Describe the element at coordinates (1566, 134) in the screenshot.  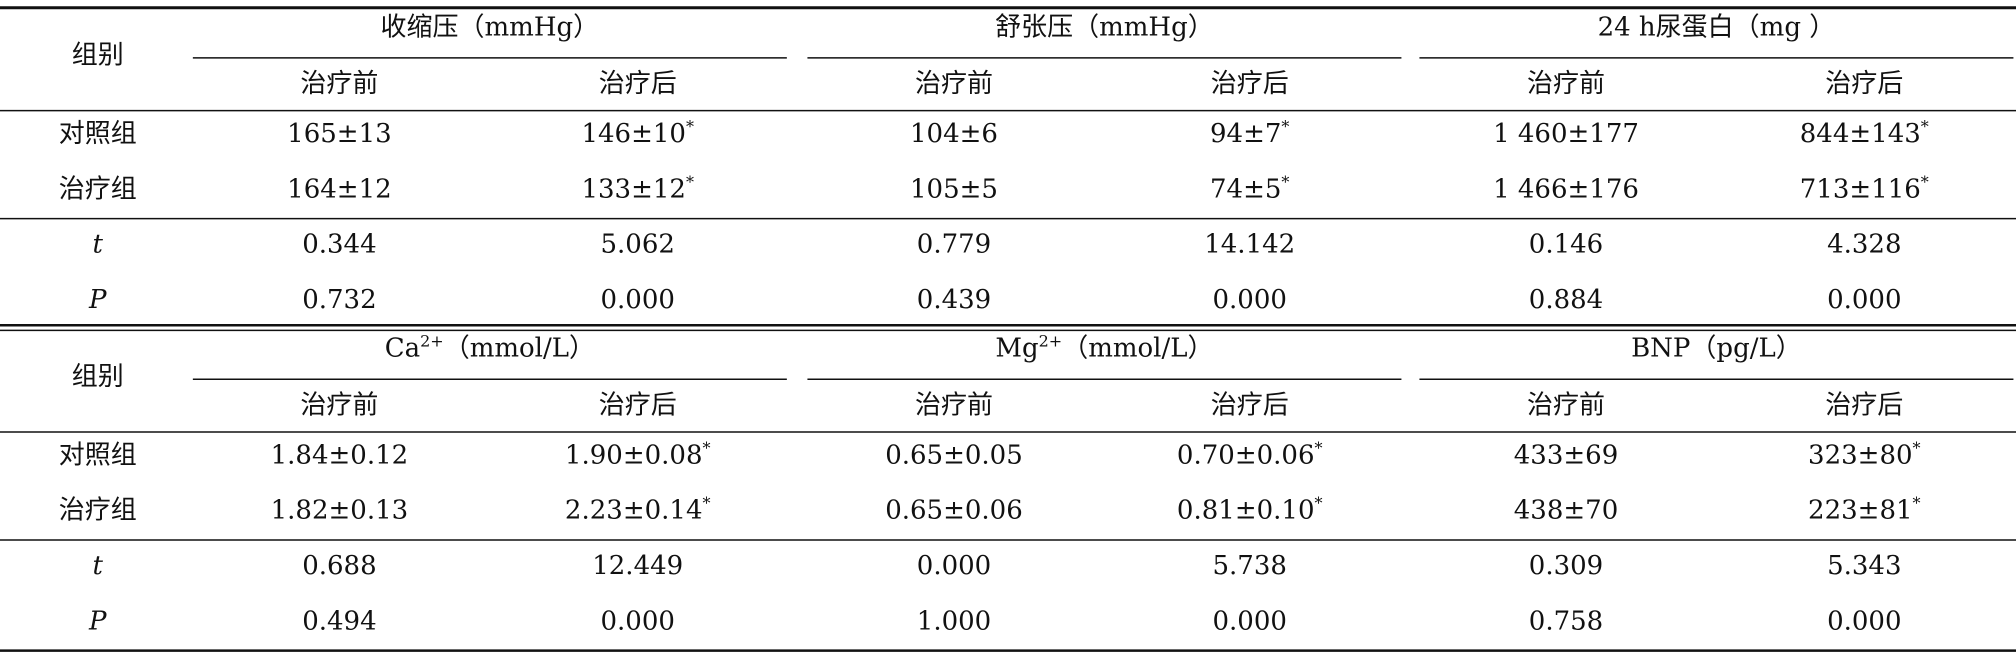
I see `text-part: 1 460±177` at that location.